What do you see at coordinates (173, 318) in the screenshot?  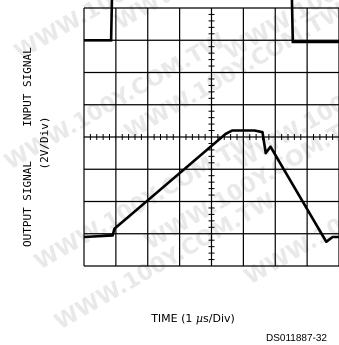 I see `x-label-prefix: TIME (1` at bounding box center [173, 318].